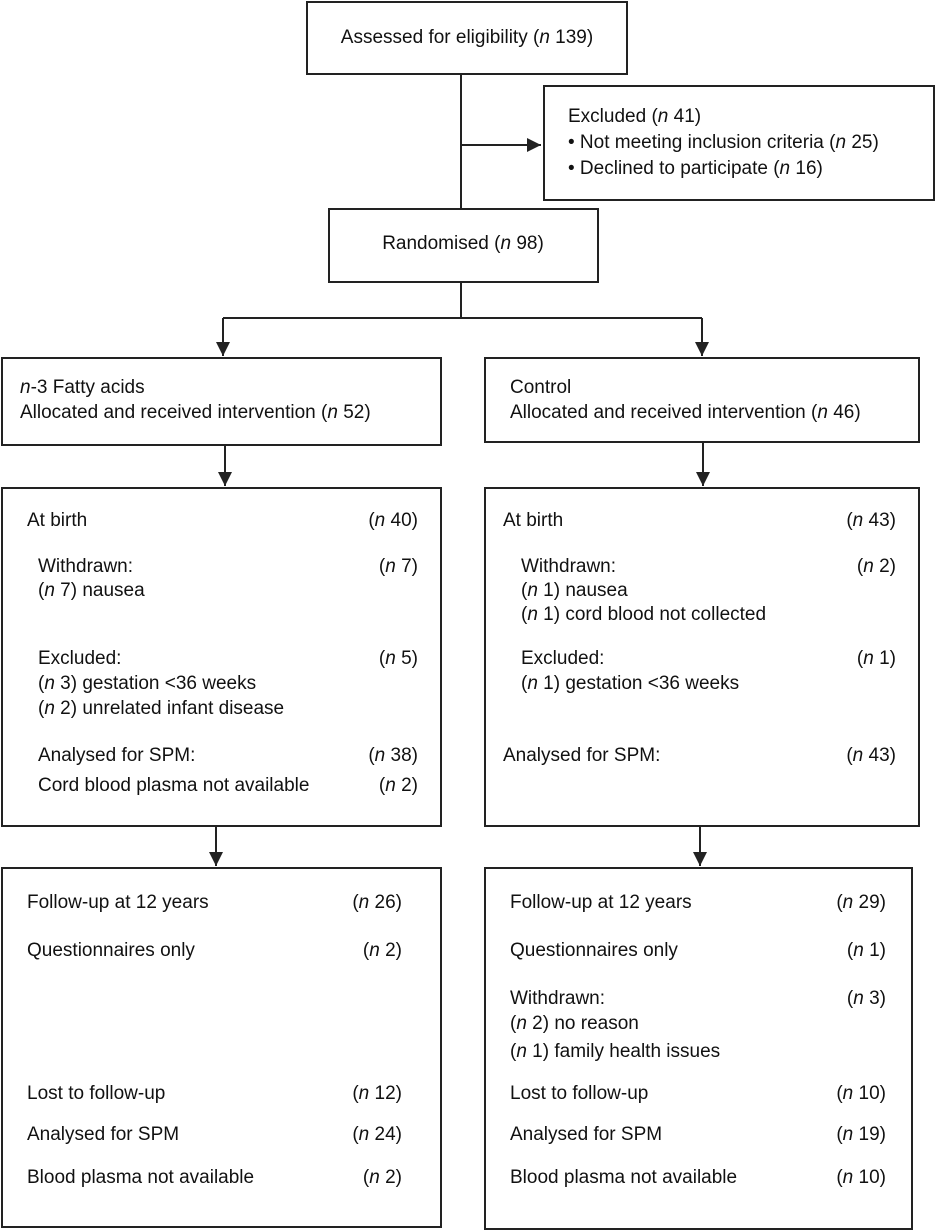 The height and width of the screenshot is (1231, 935). What do you see at coordinates (574, 590) in the screenshot?
I see `row-detail: (n 1) nausea` at bounding box center [574, 590].